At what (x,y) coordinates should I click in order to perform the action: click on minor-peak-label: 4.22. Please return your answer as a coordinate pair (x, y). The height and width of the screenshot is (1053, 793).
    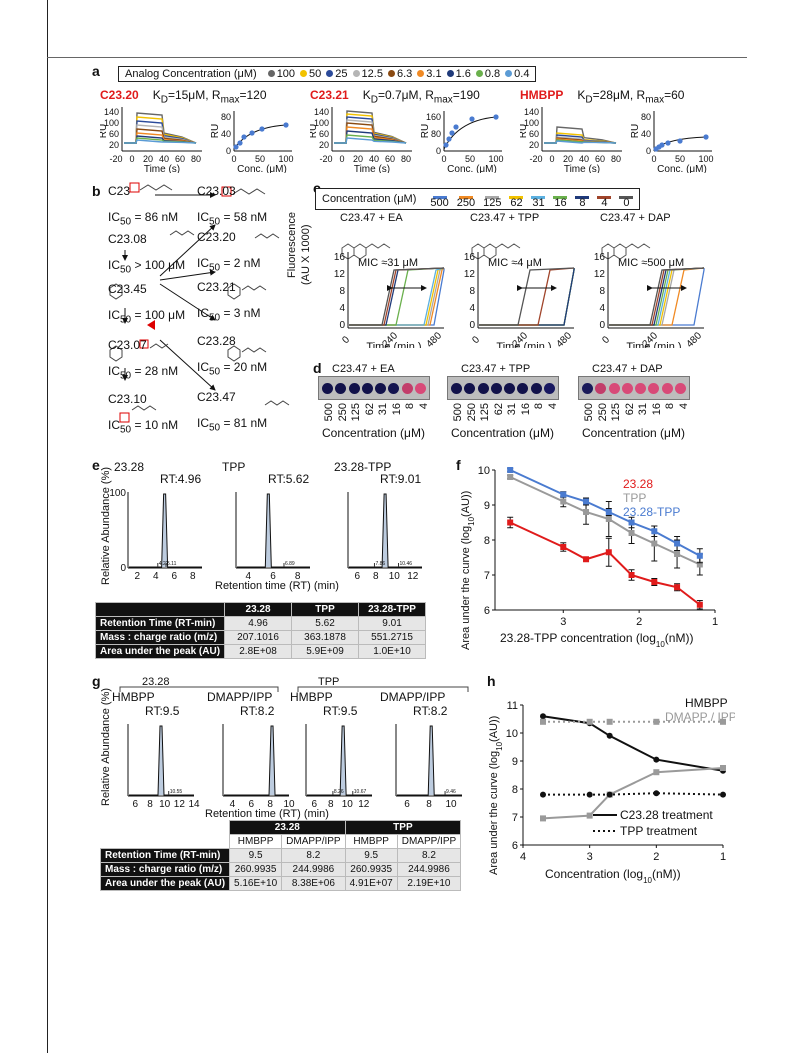
    Looking at the image, I should click on (164, 564).